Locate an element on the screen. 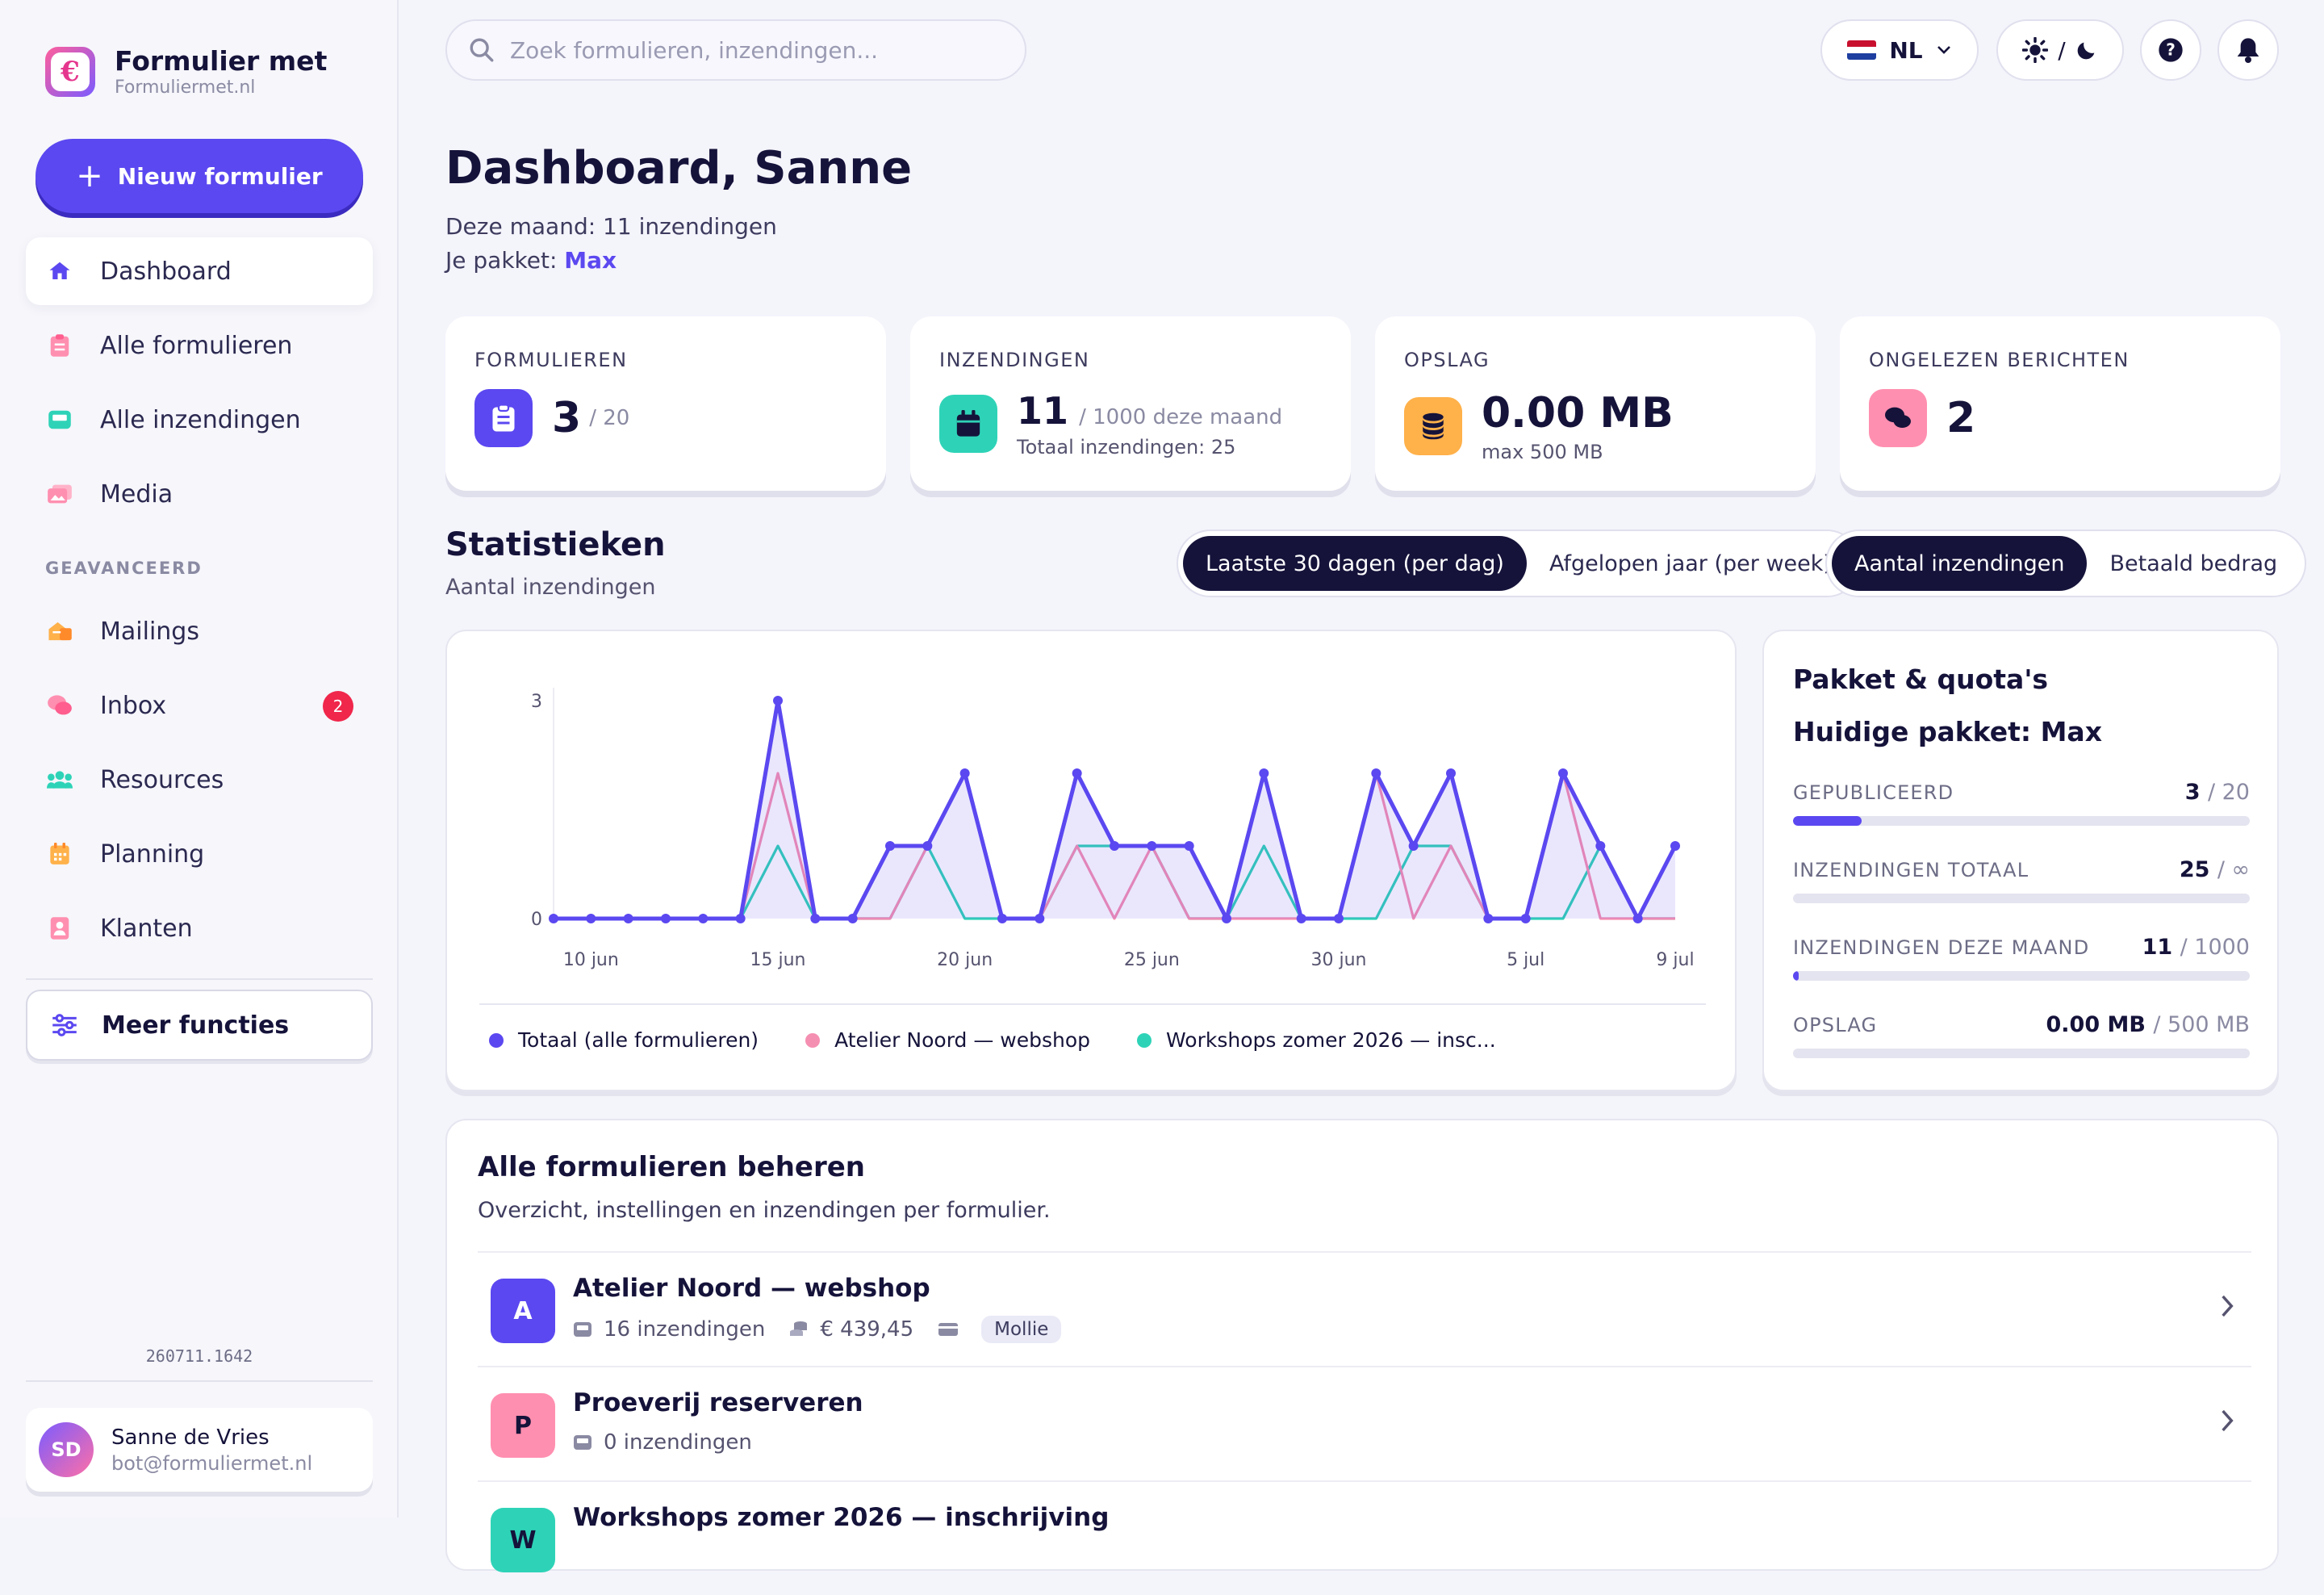 The image size is (2324, 1595). sidebar-item-resources: Resources is located at coordinates (200, 780).